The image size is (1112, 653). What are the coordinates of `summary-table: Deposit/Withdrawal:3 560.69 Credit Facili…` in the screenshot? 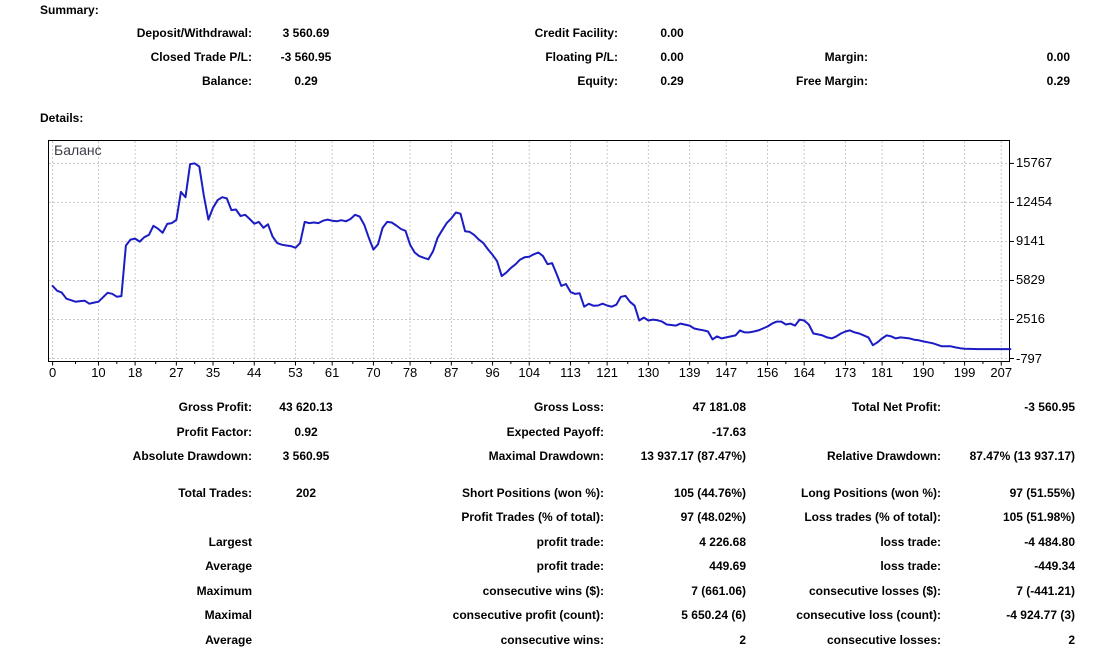 It's located at (556, 58).